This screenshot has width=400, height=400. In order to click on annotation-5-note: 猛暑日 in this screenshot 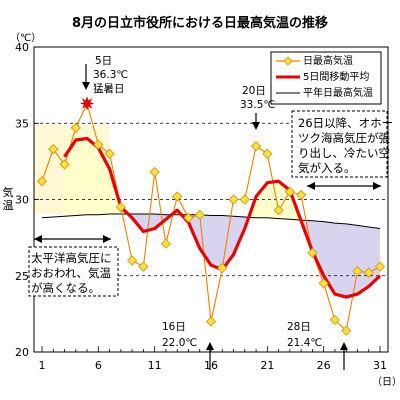, I will do `click(109, 89)`.